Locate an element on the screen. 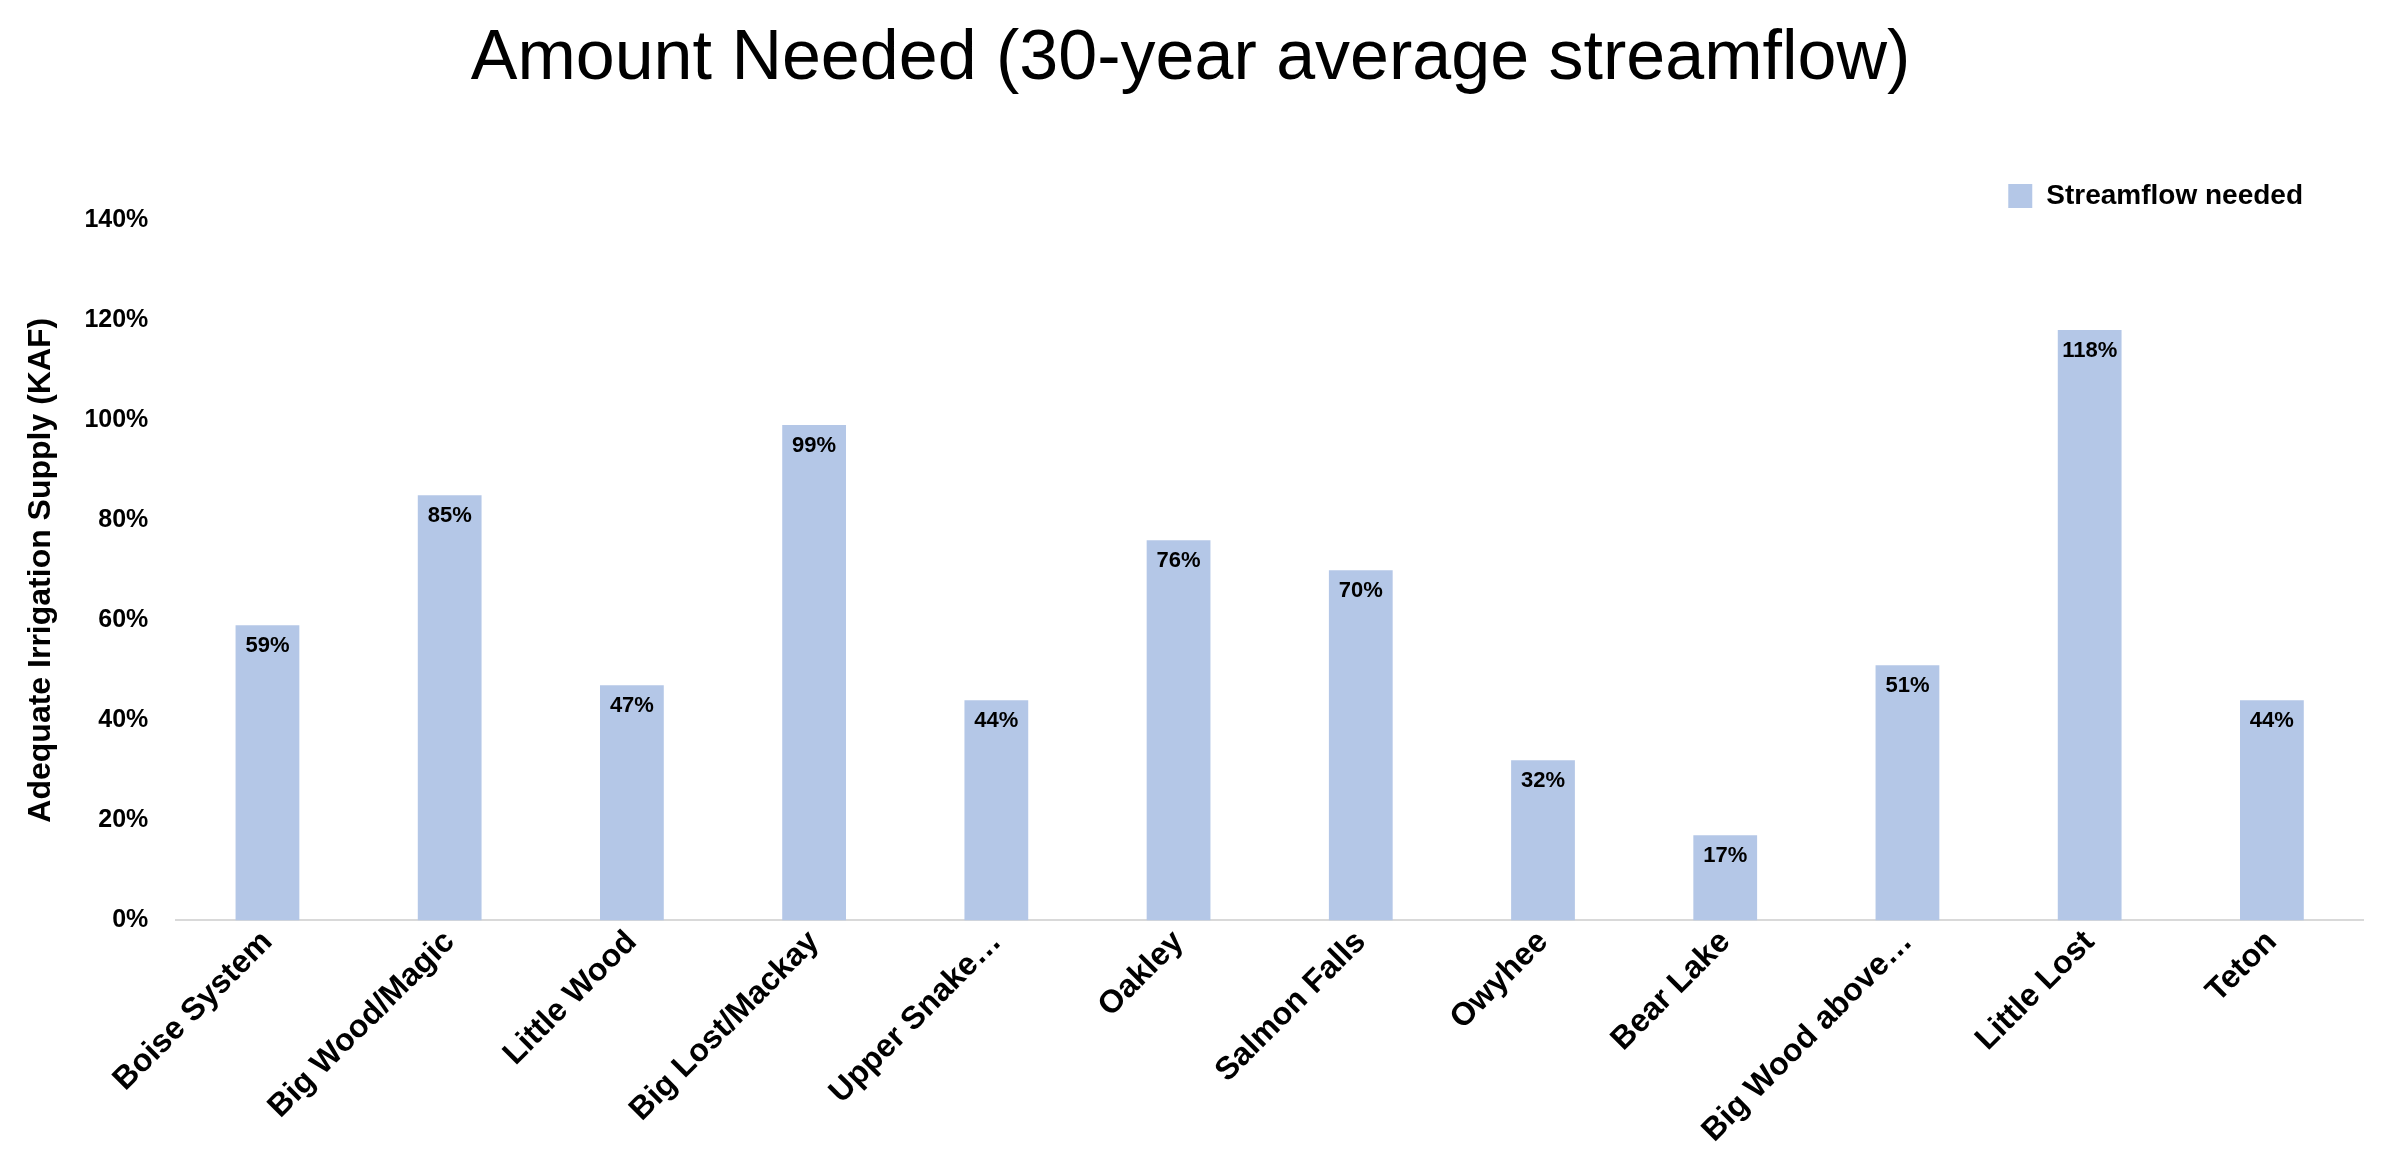  y-tick-label: 0% is located at coordinates (130, 918).